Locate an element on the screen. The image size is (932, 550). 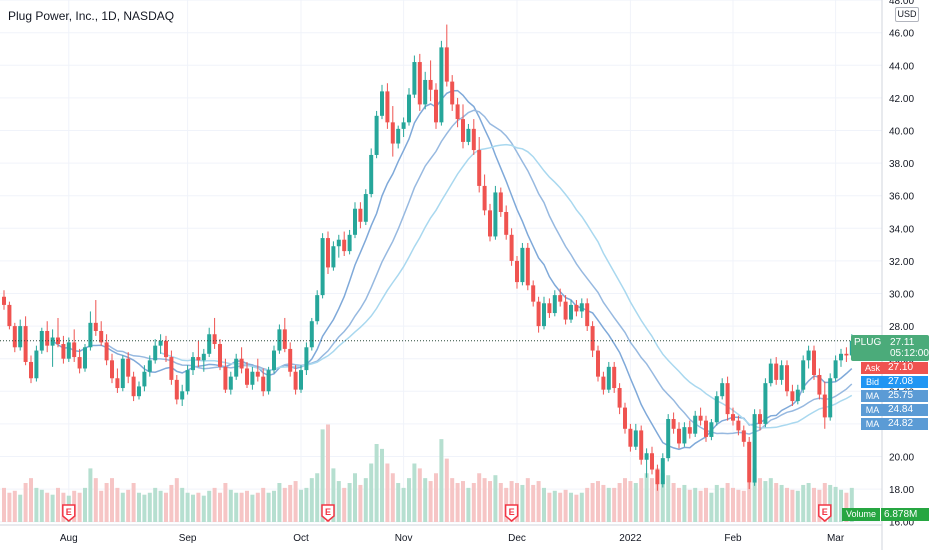
currency-button: USD is located at coordinates (907, 14).